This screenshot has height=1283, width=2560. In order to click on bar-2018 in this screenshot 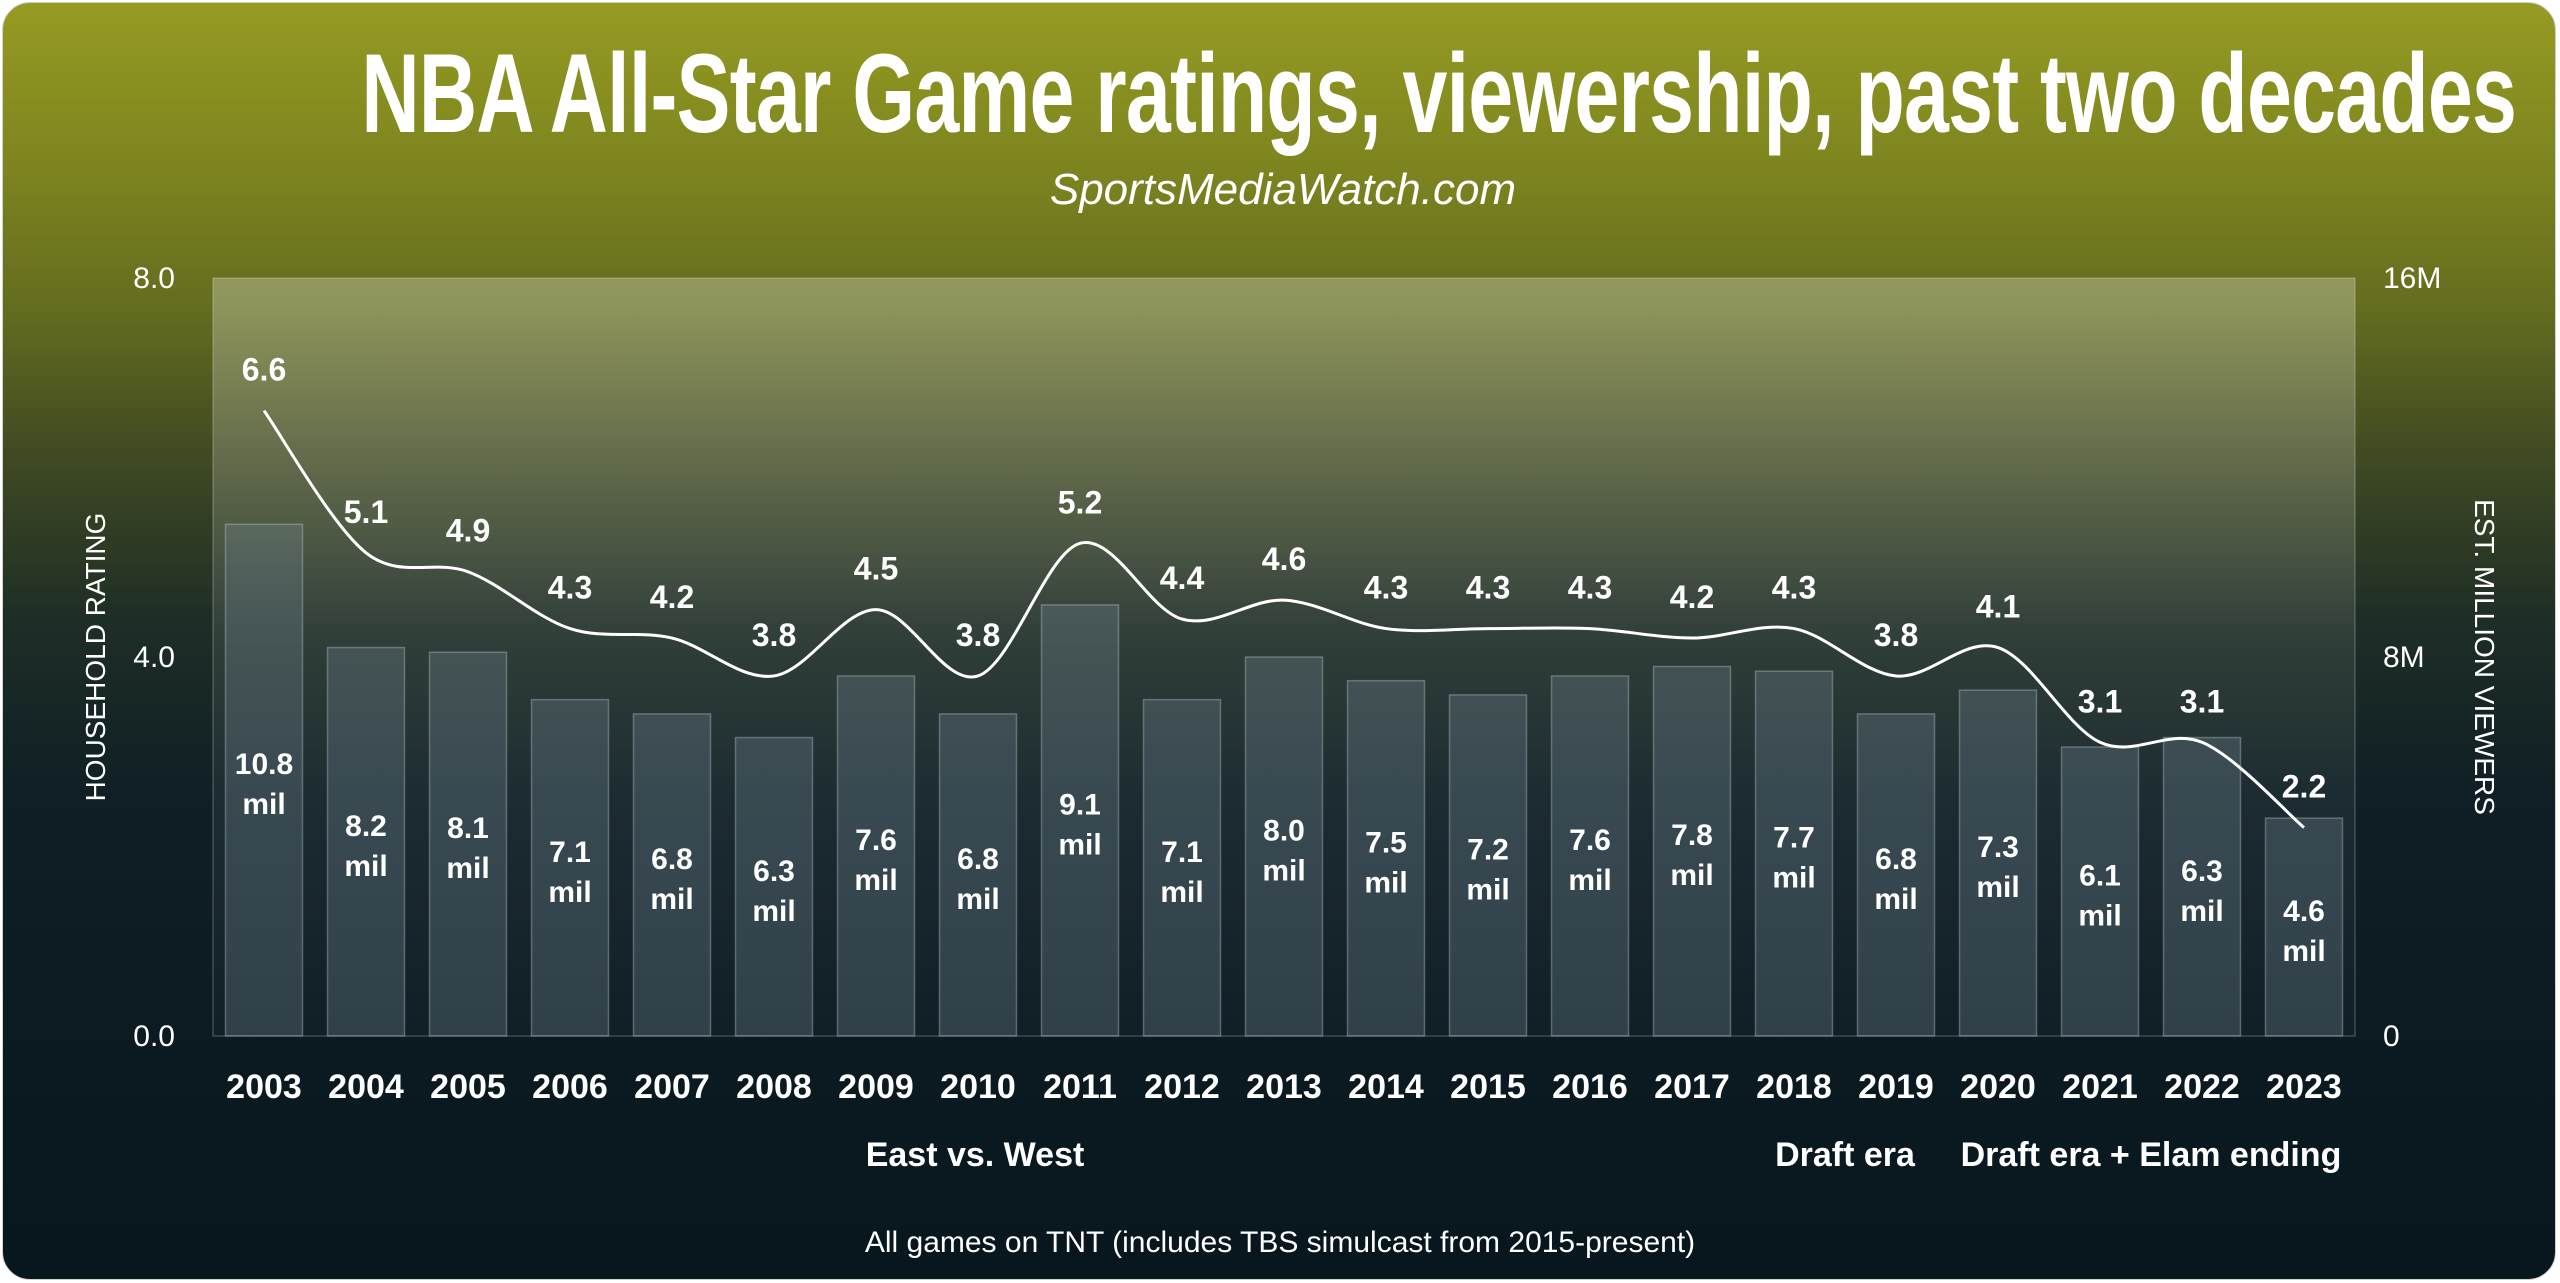, I will do `click(1794, 853)`.